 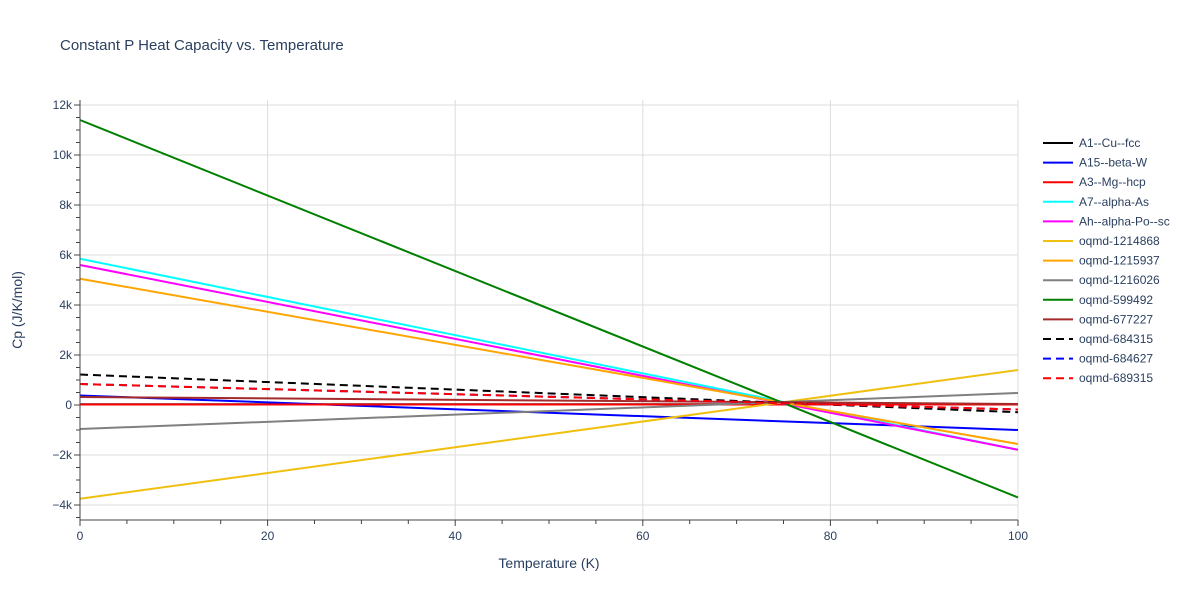 What do you see at coordinates (1114, 202) in the screenshot?
I see `legend-label: A7--alpha-As` at bounding box center [1114, 202].